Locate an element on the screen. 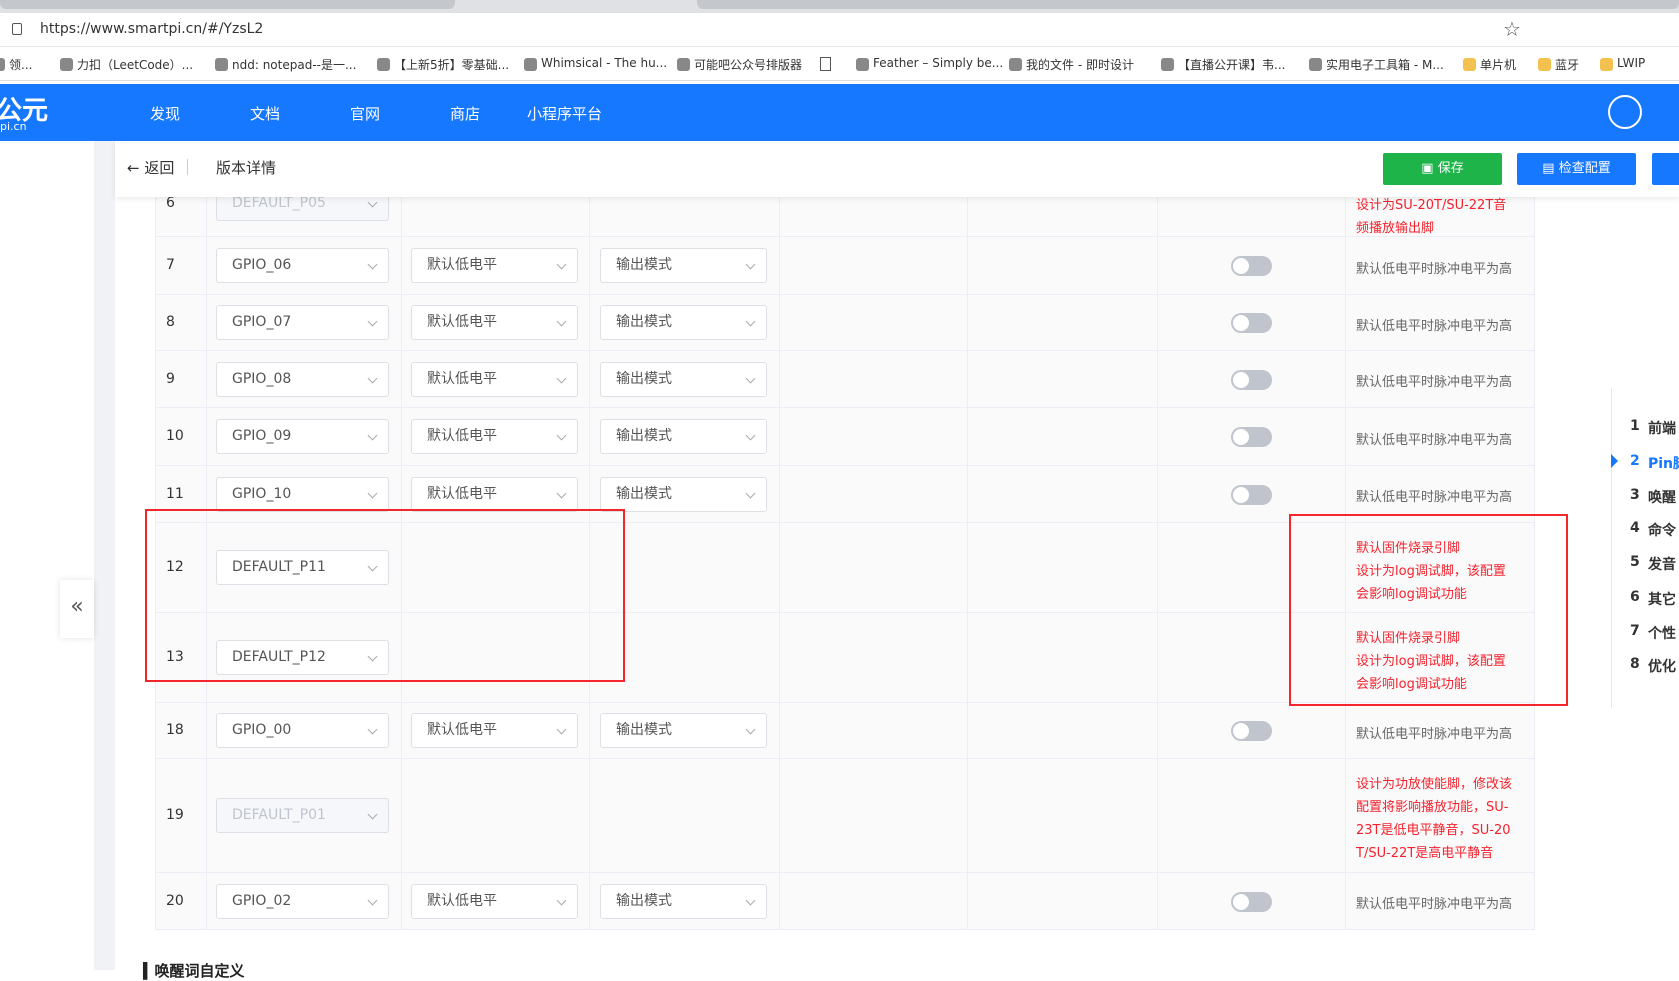 Image resolution: width=1679 pixels, height=981 pixels. step-label: 唤醒 is located at coordinates (1662, 498).